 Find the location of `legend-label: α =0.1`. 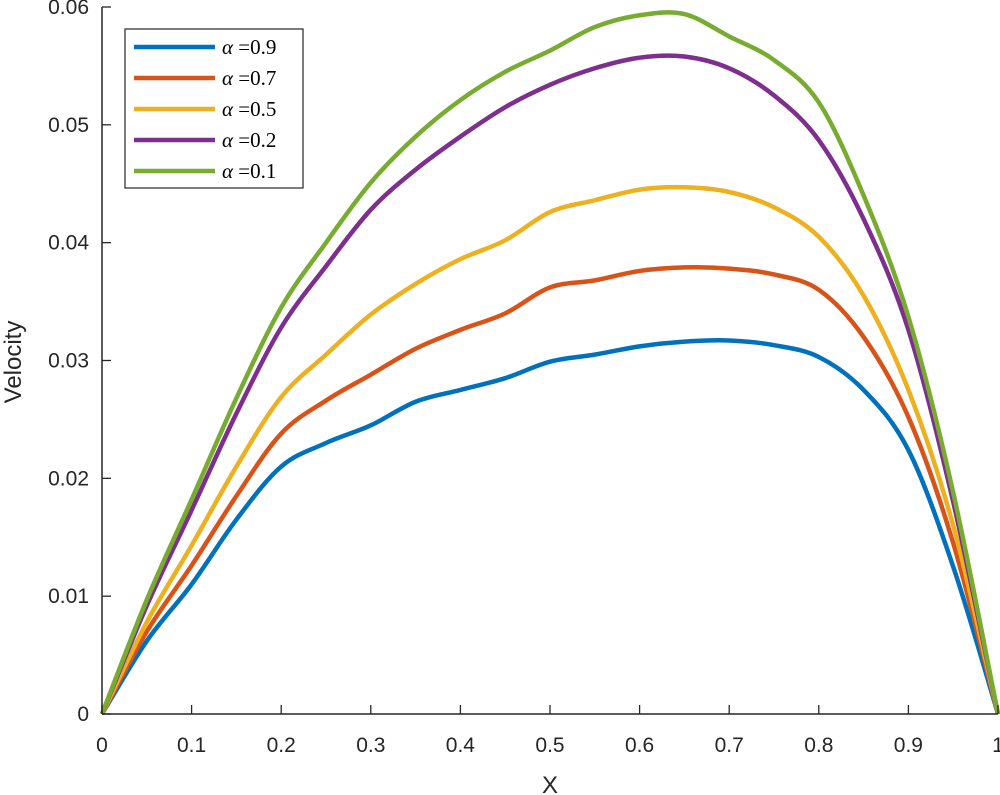

legend-label: α =0.1 is located at coordinates (249, 171).